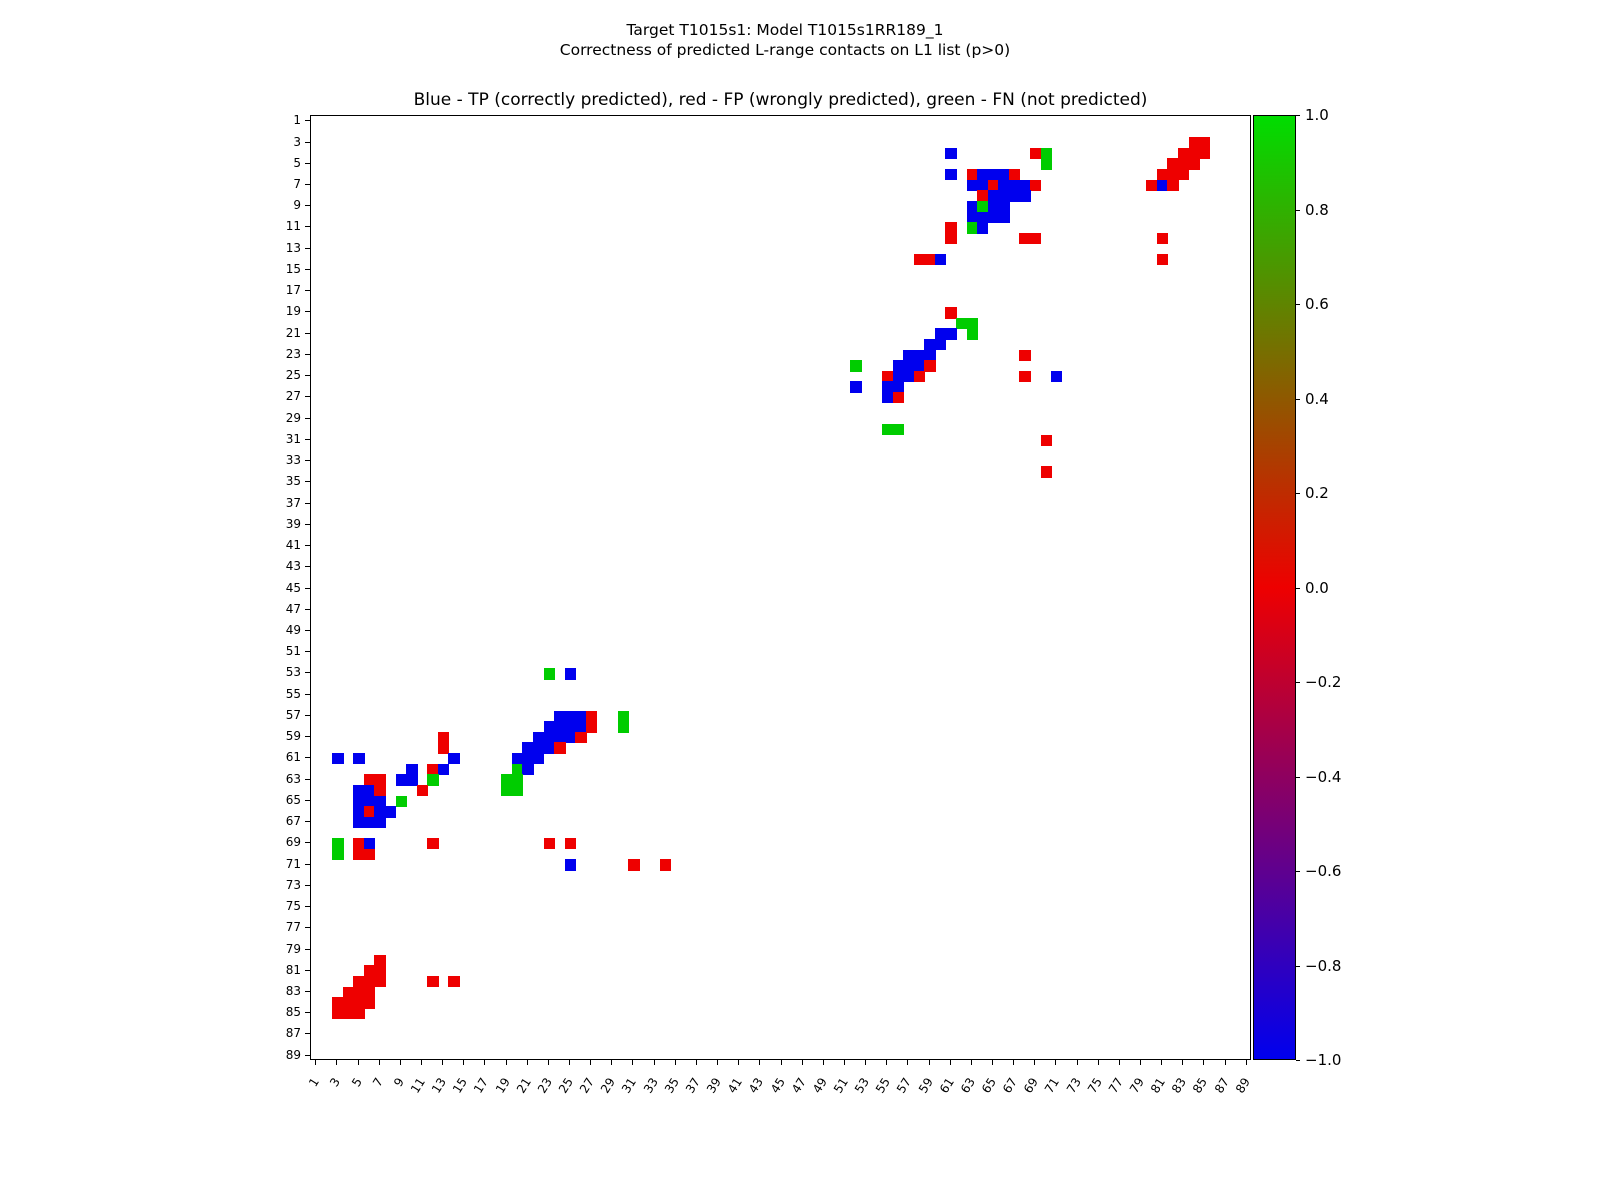 The image size is (1600, 1200). Describe the element at coordinates (1317, 493) in the screenshot. I see `colorbar-tick-label: 0.2` at that location.